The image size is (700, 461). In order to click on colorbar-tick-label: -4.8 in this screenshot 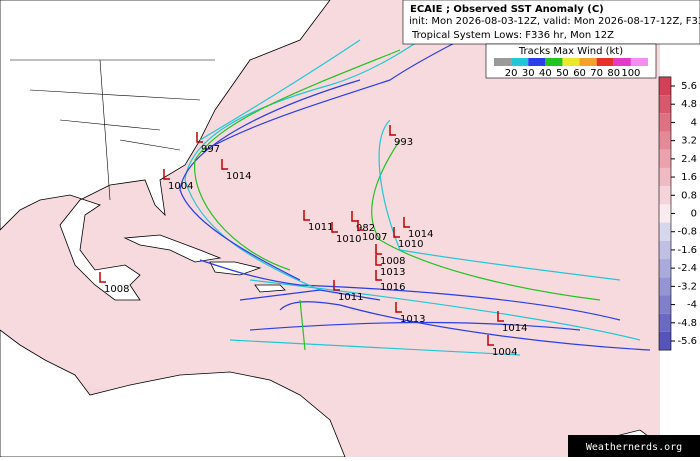, I will do `click(687, 323)`.